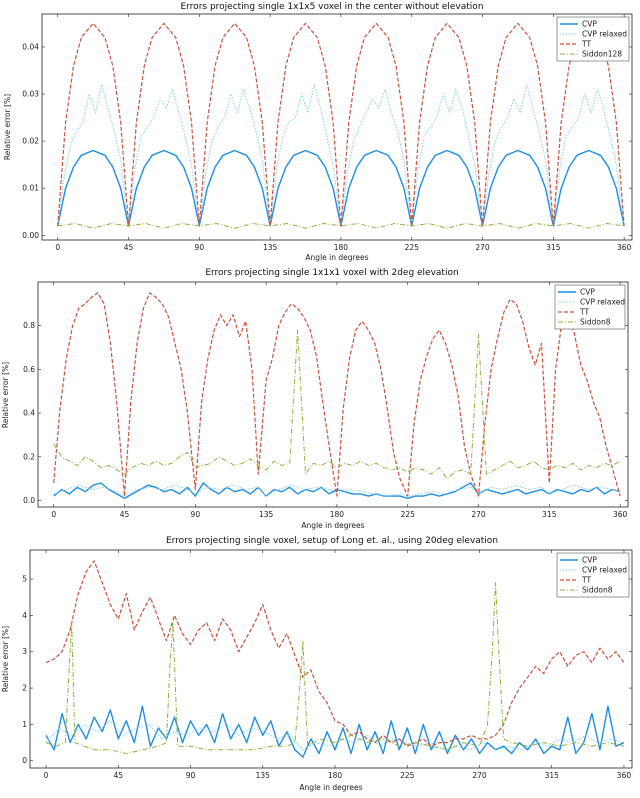 This screenshot has height=798, width=640. What do you see at coordinates (30, 141) in the screenshot?
I see `y-tick-label: 0.02` at bounding box center [30, 141].